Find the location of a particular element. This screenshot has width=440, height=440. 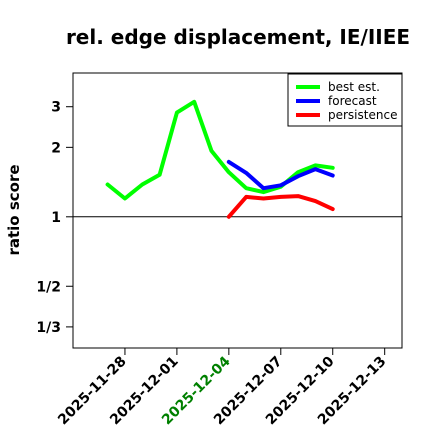

legend-label: persistence is located at coordinates (362, 115).